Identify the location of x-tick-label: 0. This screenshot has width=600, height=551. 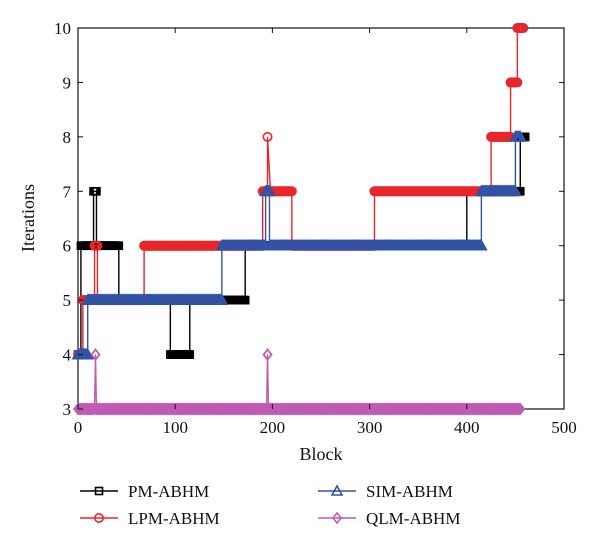
(78, 427).